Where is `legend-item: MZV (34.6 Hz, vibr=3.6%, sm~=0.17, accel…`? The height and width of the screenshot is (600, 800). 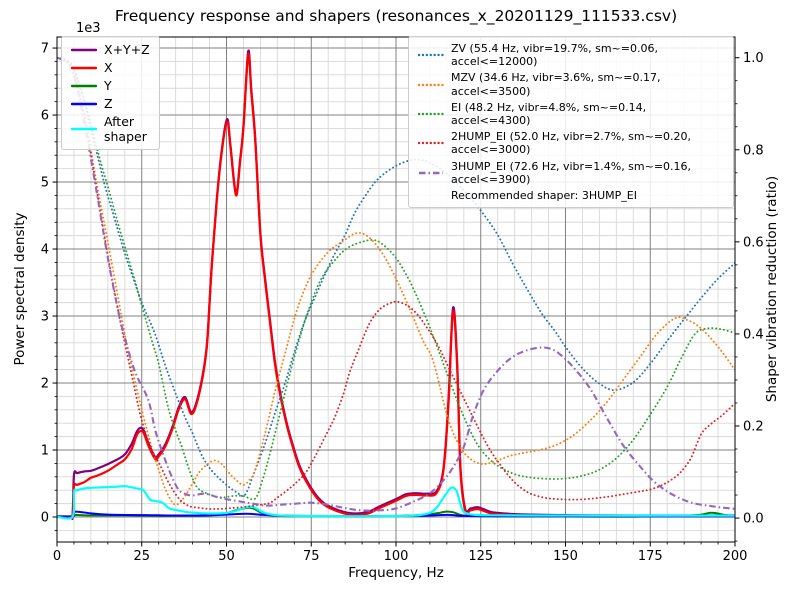
legend-item: MZV (34.6 Hz, vibr=3.6%, sm~=0.17, accel… is located at coordinates (571, 84).